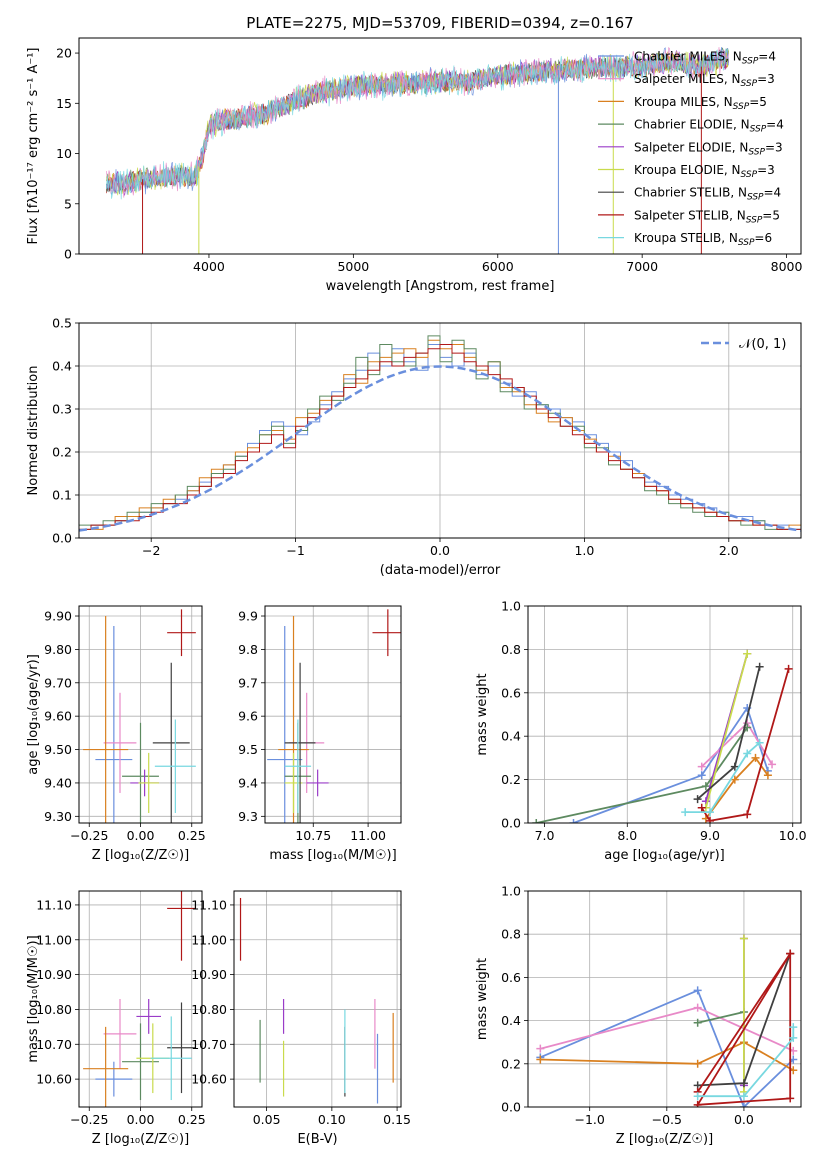 The height and width of the screenshot is (1170, 819). I want to click on x-tick-label: 4000, so click(209, 266).